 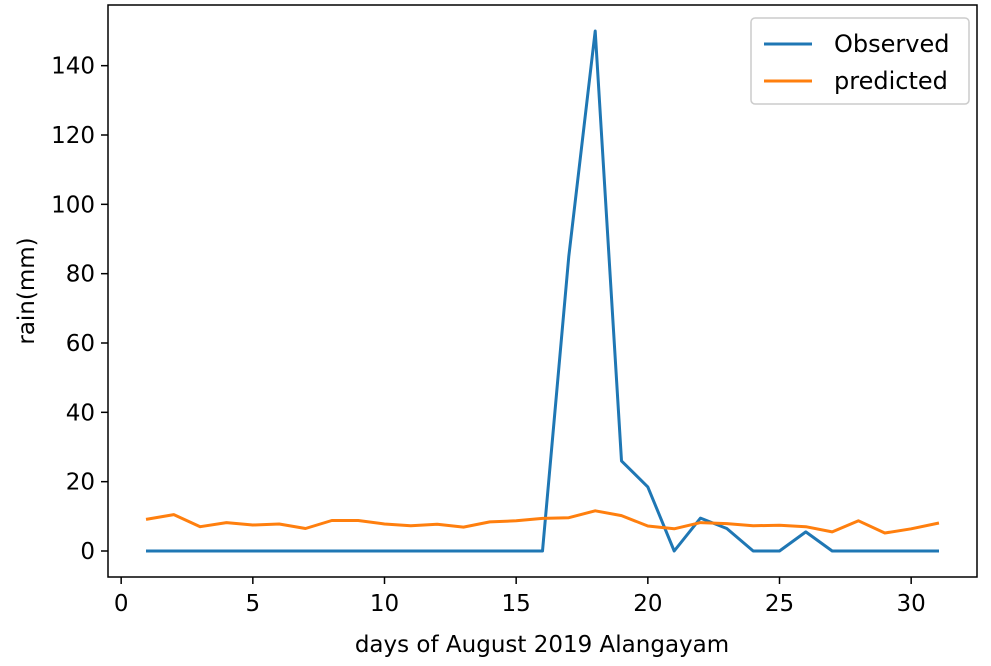 What do you see at coordinates (647, 604) in the screenshot?
I see `x-tick-label: 20` at bounding box center [647, 604].